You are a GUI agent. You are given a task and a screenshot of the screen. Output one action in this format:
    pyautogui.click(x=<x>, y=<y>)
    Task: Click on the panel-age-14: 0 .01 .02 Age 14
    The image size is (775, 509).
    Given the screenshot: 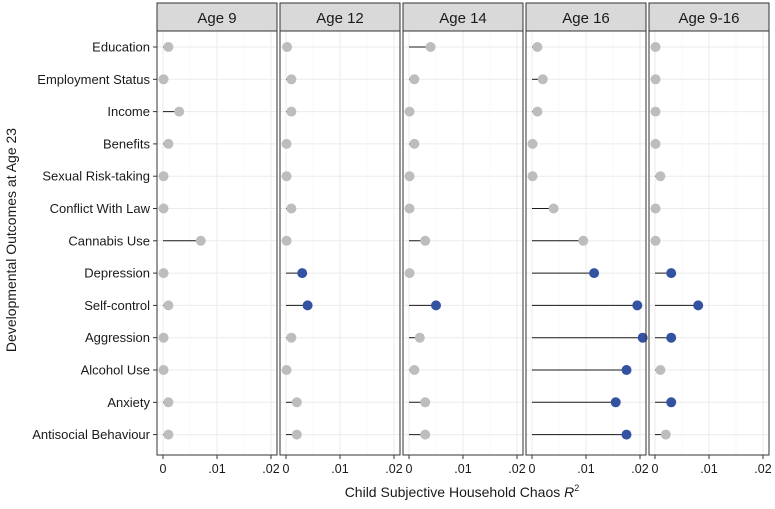 What is the action you would take?
    pyautogui.click(x=464, y=239)
    